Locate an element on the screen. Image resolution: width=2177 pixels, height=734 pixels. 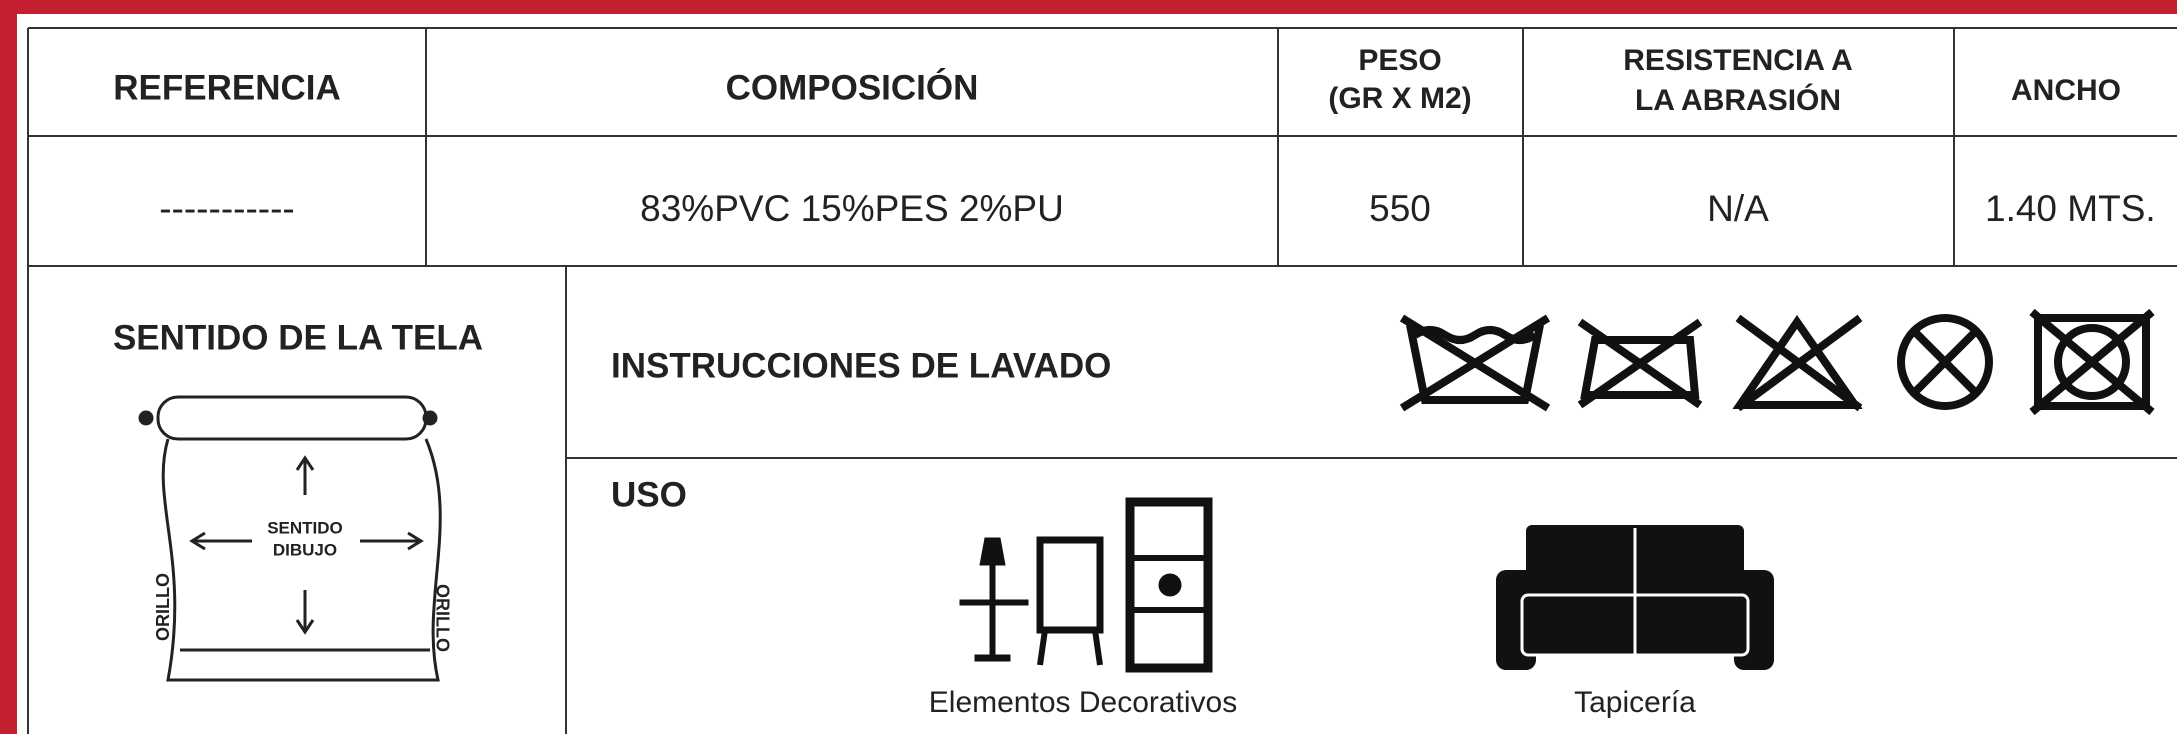
care-icons is located at coordinates (1777, 362).